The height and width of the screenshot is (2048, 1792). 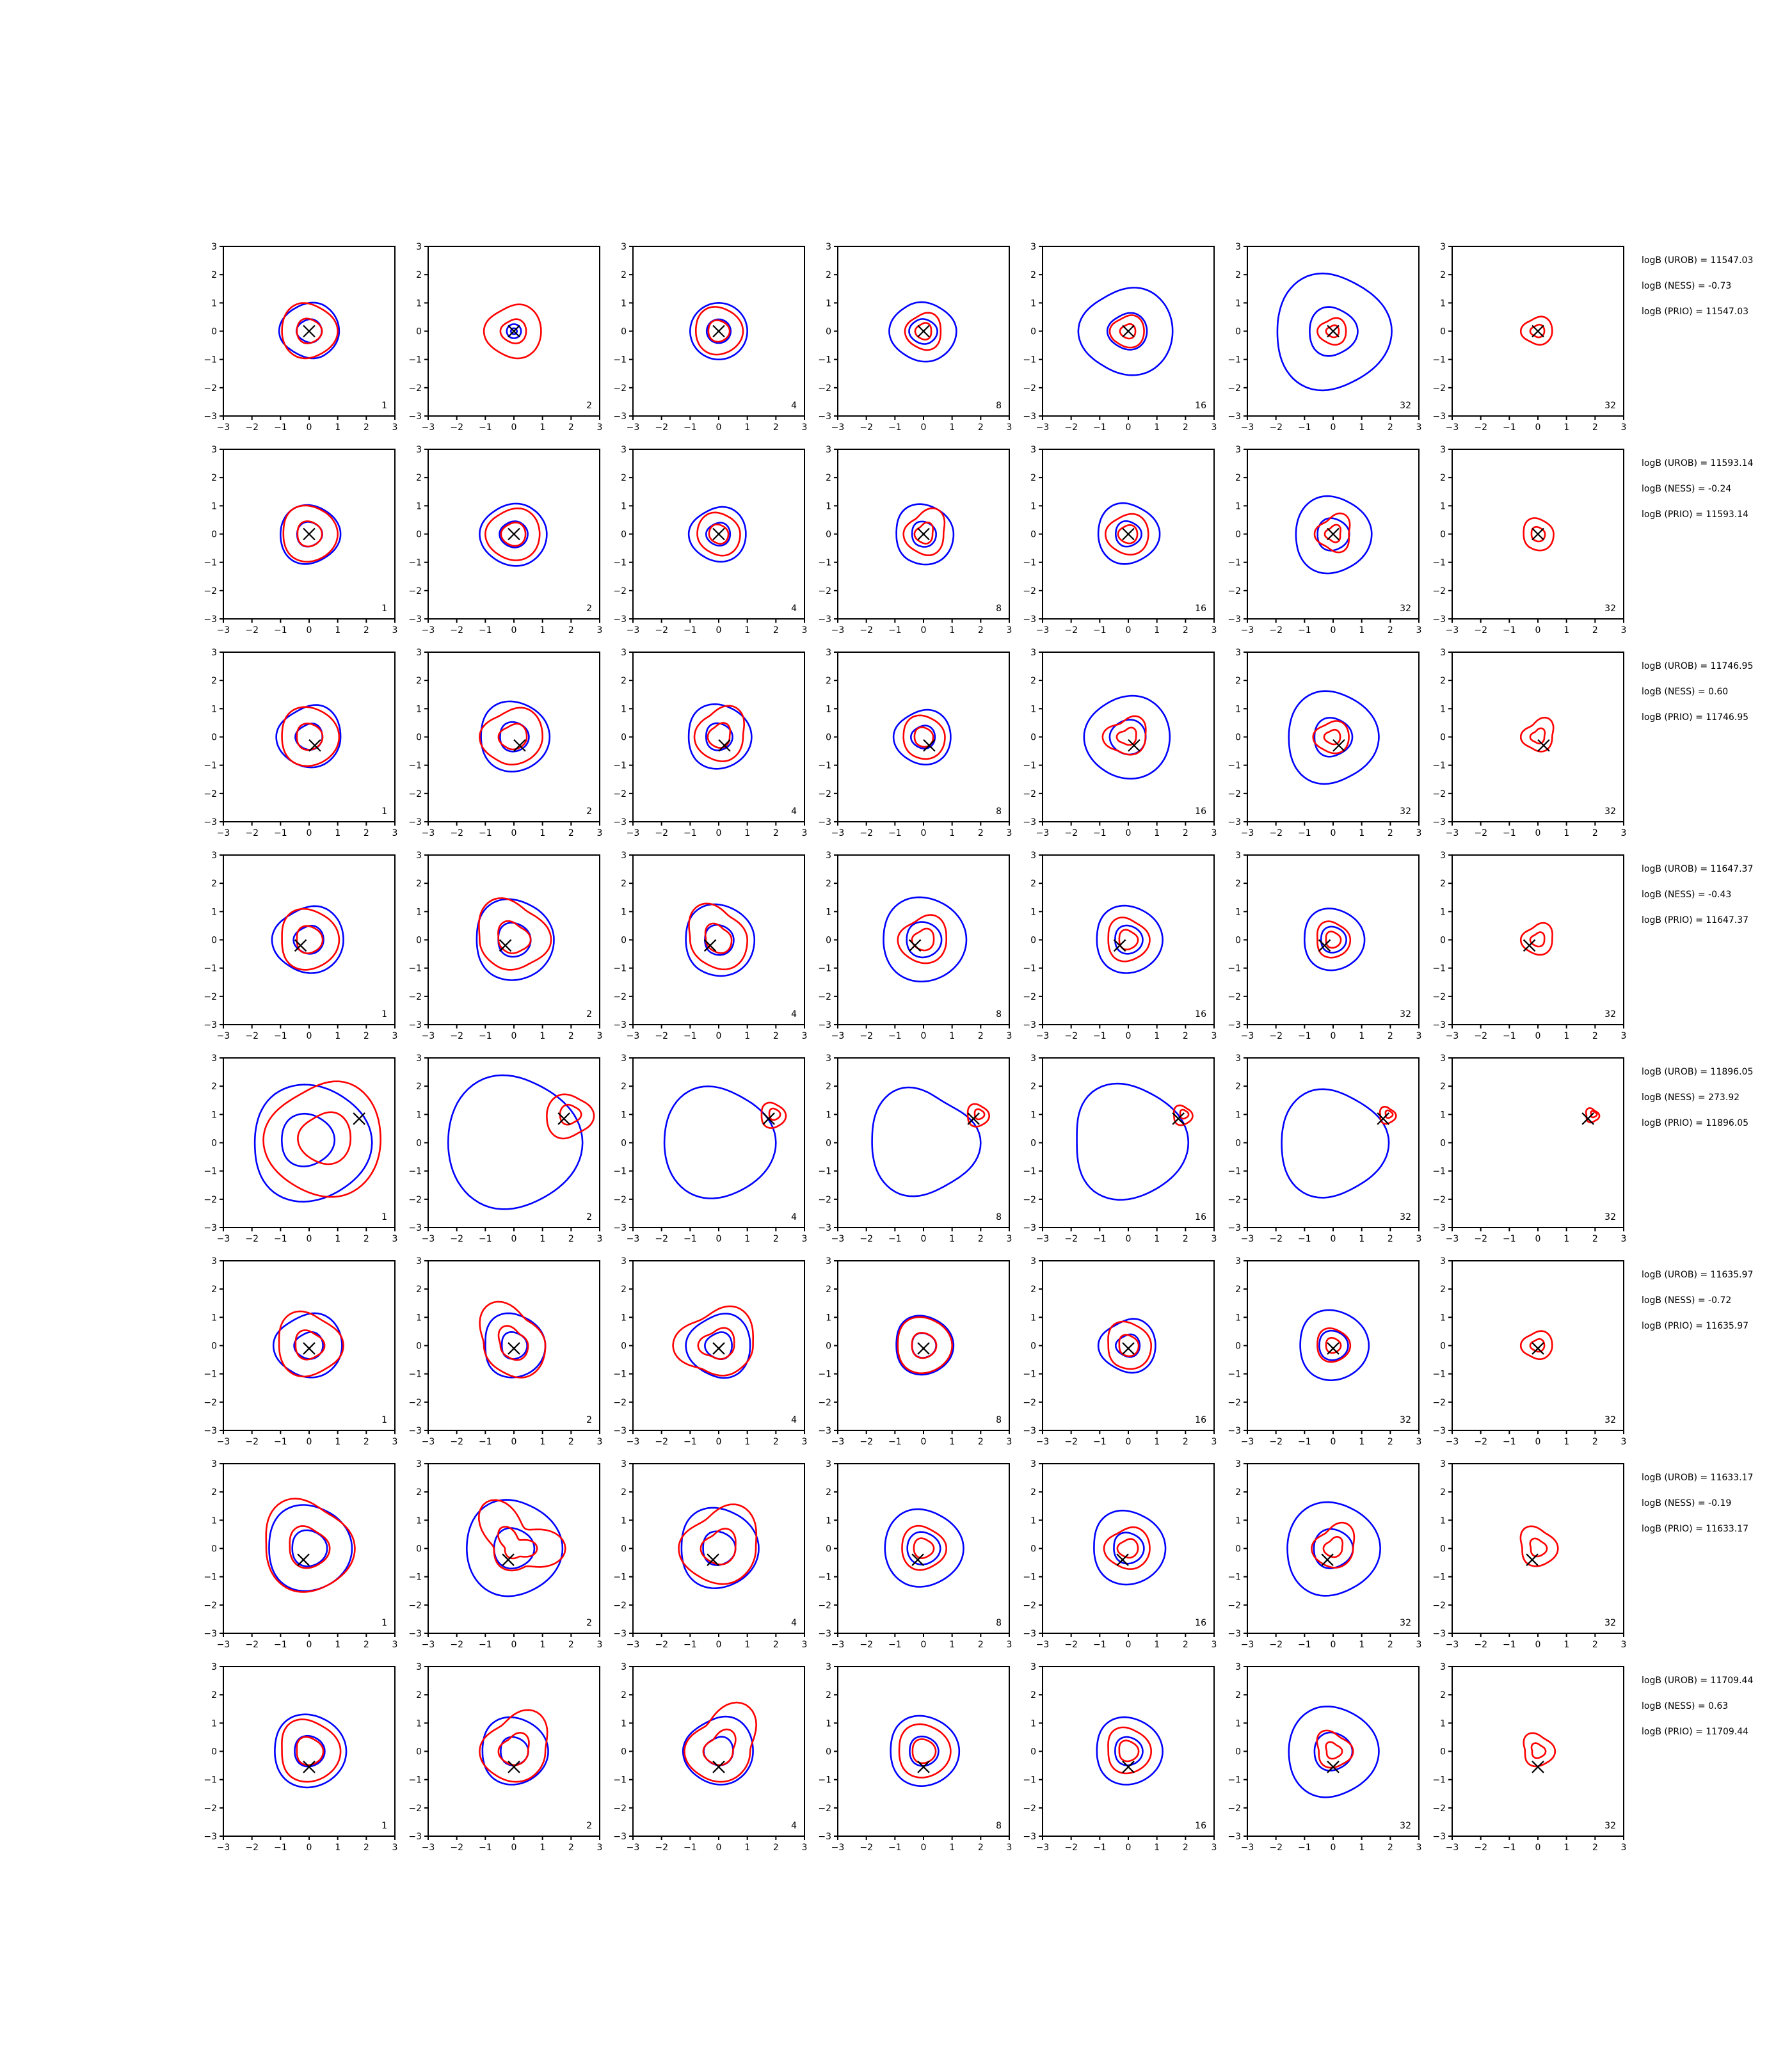 I want to click on row-stat-1: logB (UROB) = 11896.05, so click(x=1697, y=1072).